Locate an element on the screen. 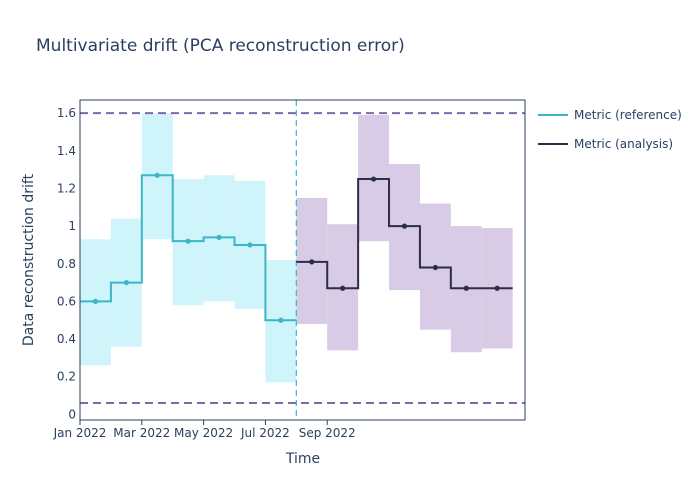  legend-item-reference: Metric (reference) is located at coordinates (610, 115).